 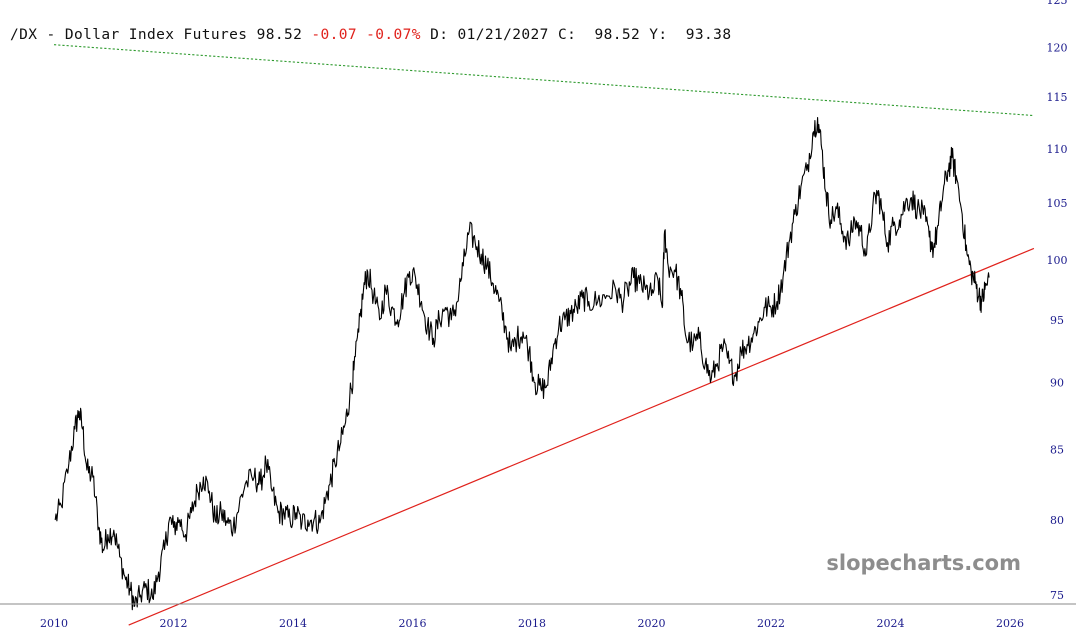 What do you see at coordinates (567, 35) in the screenshot?
I see `close-label: C:` at bounding box center [567, 35].